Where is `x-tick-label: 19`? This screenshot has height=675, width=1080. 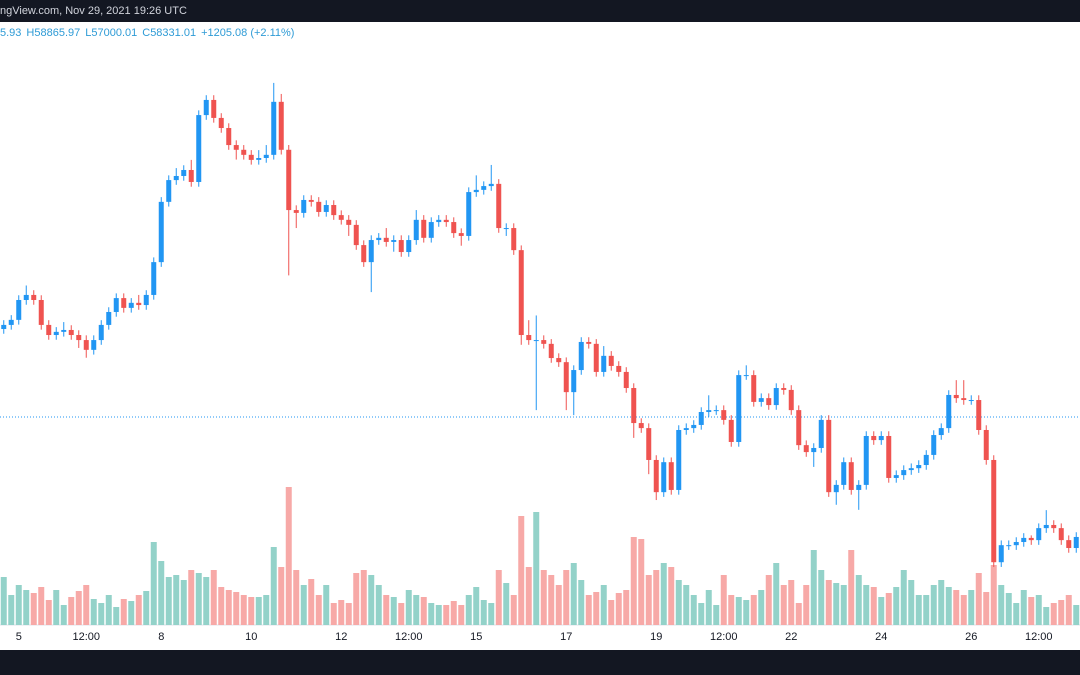 x-tick-label: 19 is located at coordinates (656, 637).